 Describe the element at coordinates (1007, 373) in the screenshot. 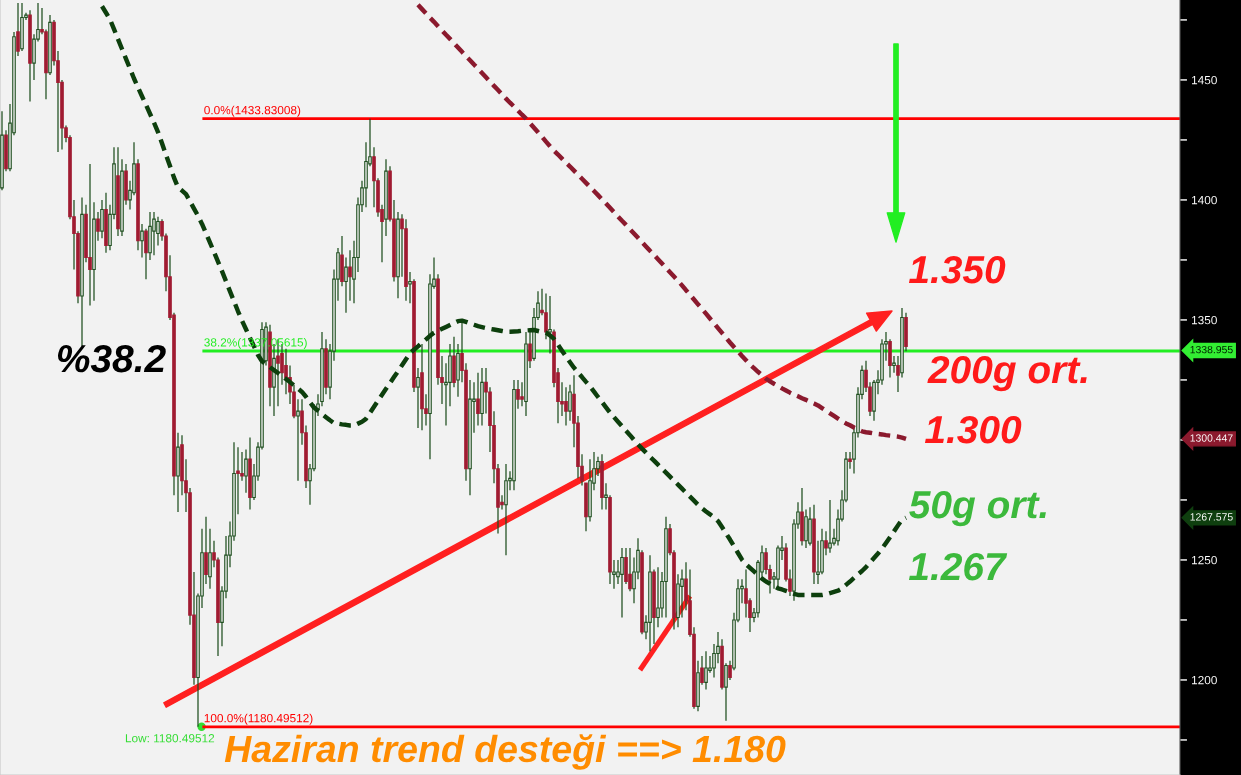

I see `annotation: 200g ort.` at that location.